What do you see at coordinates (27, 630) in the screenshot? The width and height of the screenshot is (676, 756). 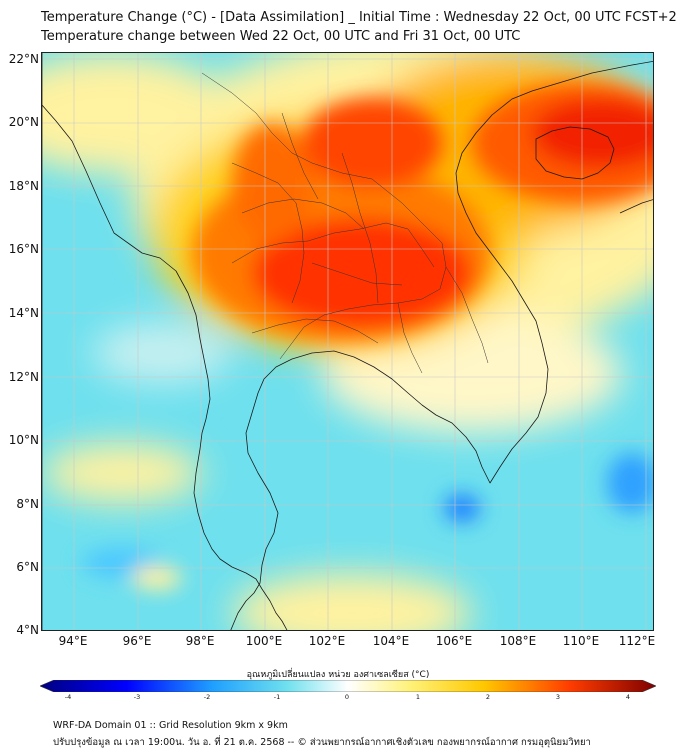 I see `lat-label: 4°N` at bounding box center [27, 630].